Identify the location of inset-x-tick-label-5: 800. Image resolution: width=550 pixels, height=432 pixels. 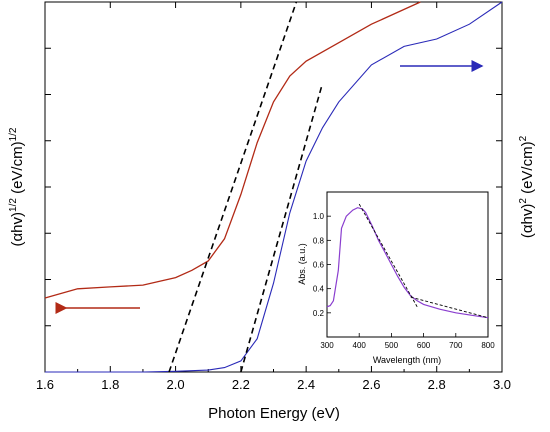
(488, 345).